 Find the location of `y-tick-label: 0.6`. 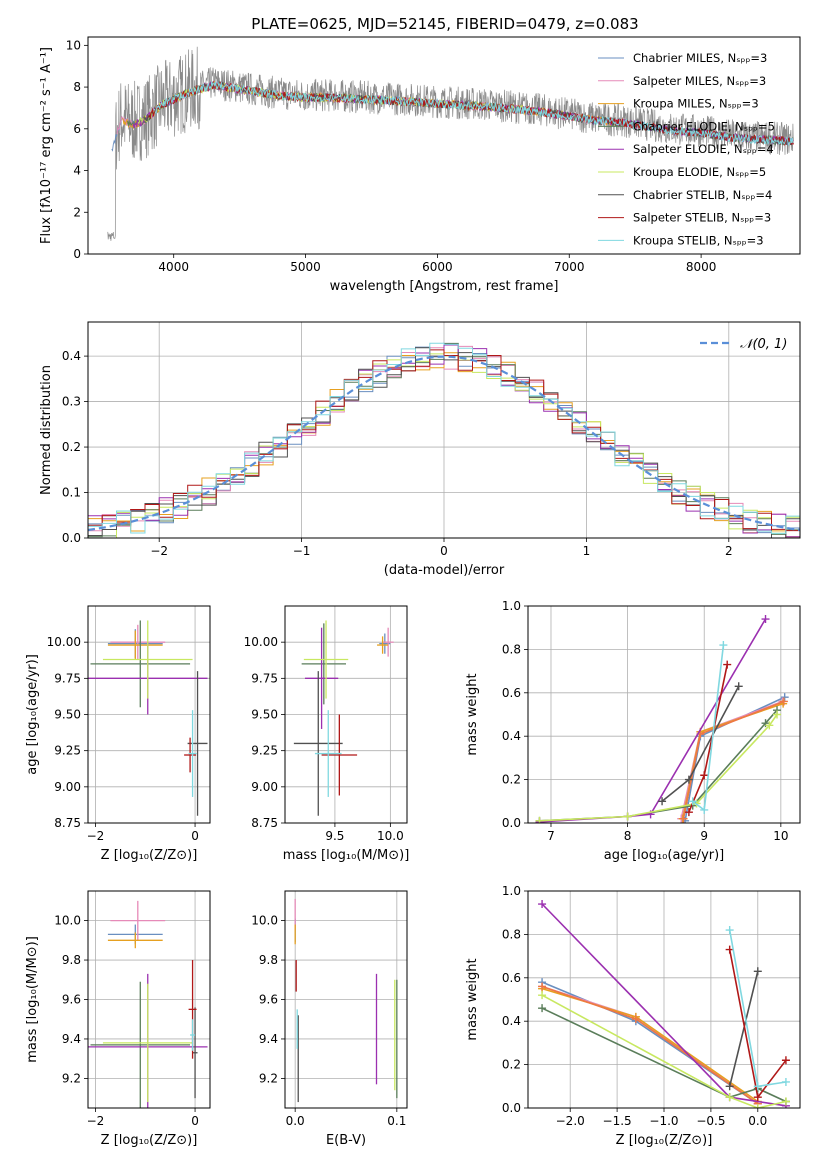

y-tick-label: 0.6 is located at coordinates (511, 693).